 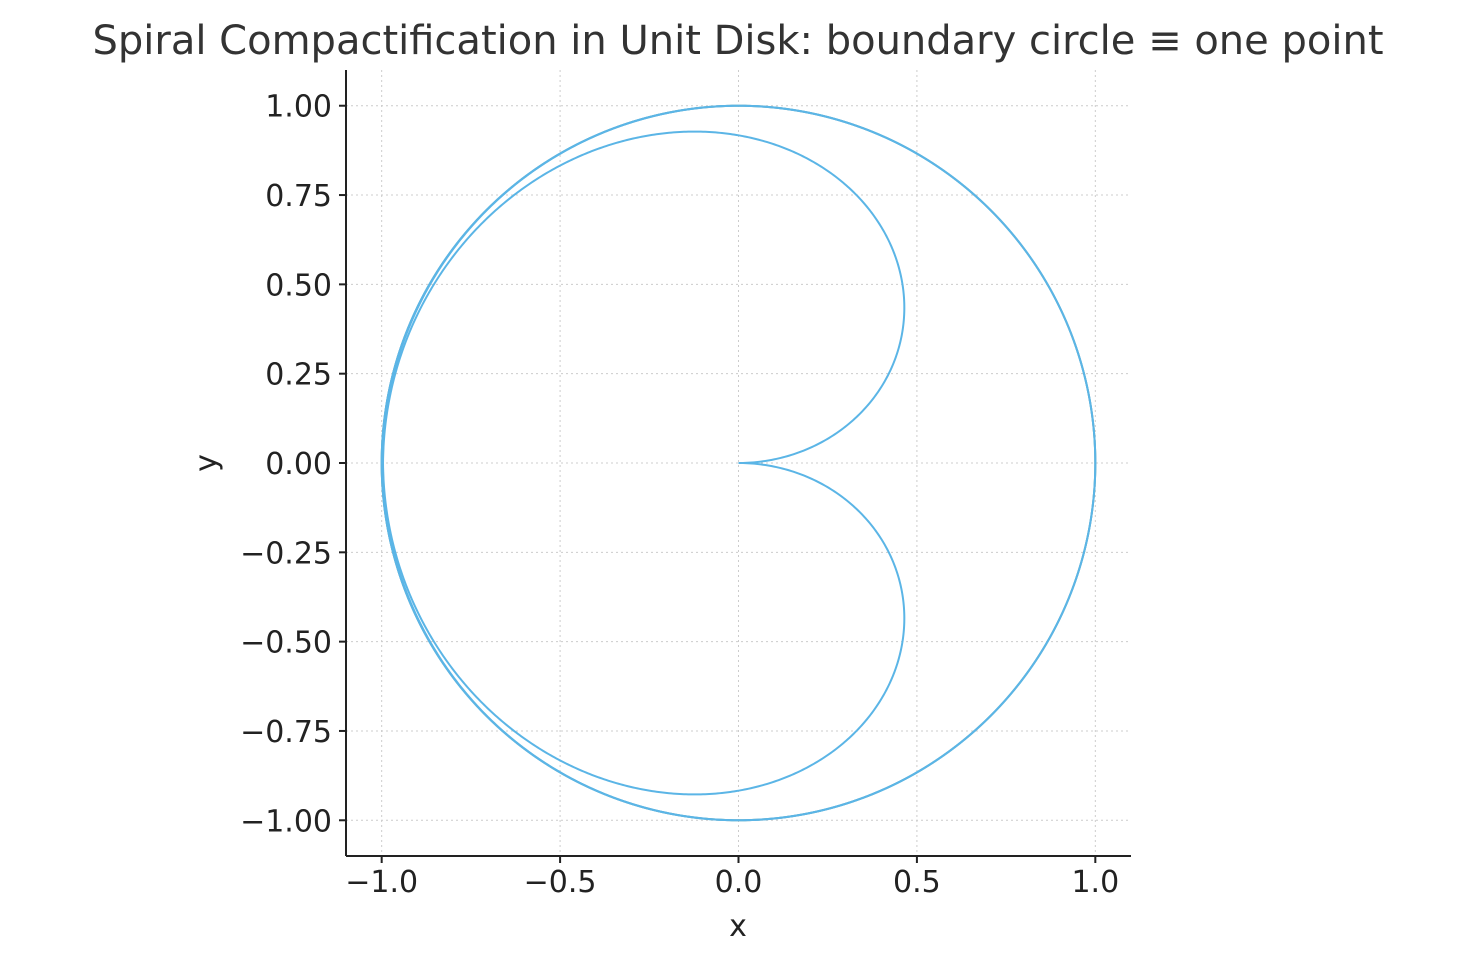 What do you see at coordinates (298, 196) in the screenshot?
I see `y-tick-label: 0.75` at bounding box center [298, 196].